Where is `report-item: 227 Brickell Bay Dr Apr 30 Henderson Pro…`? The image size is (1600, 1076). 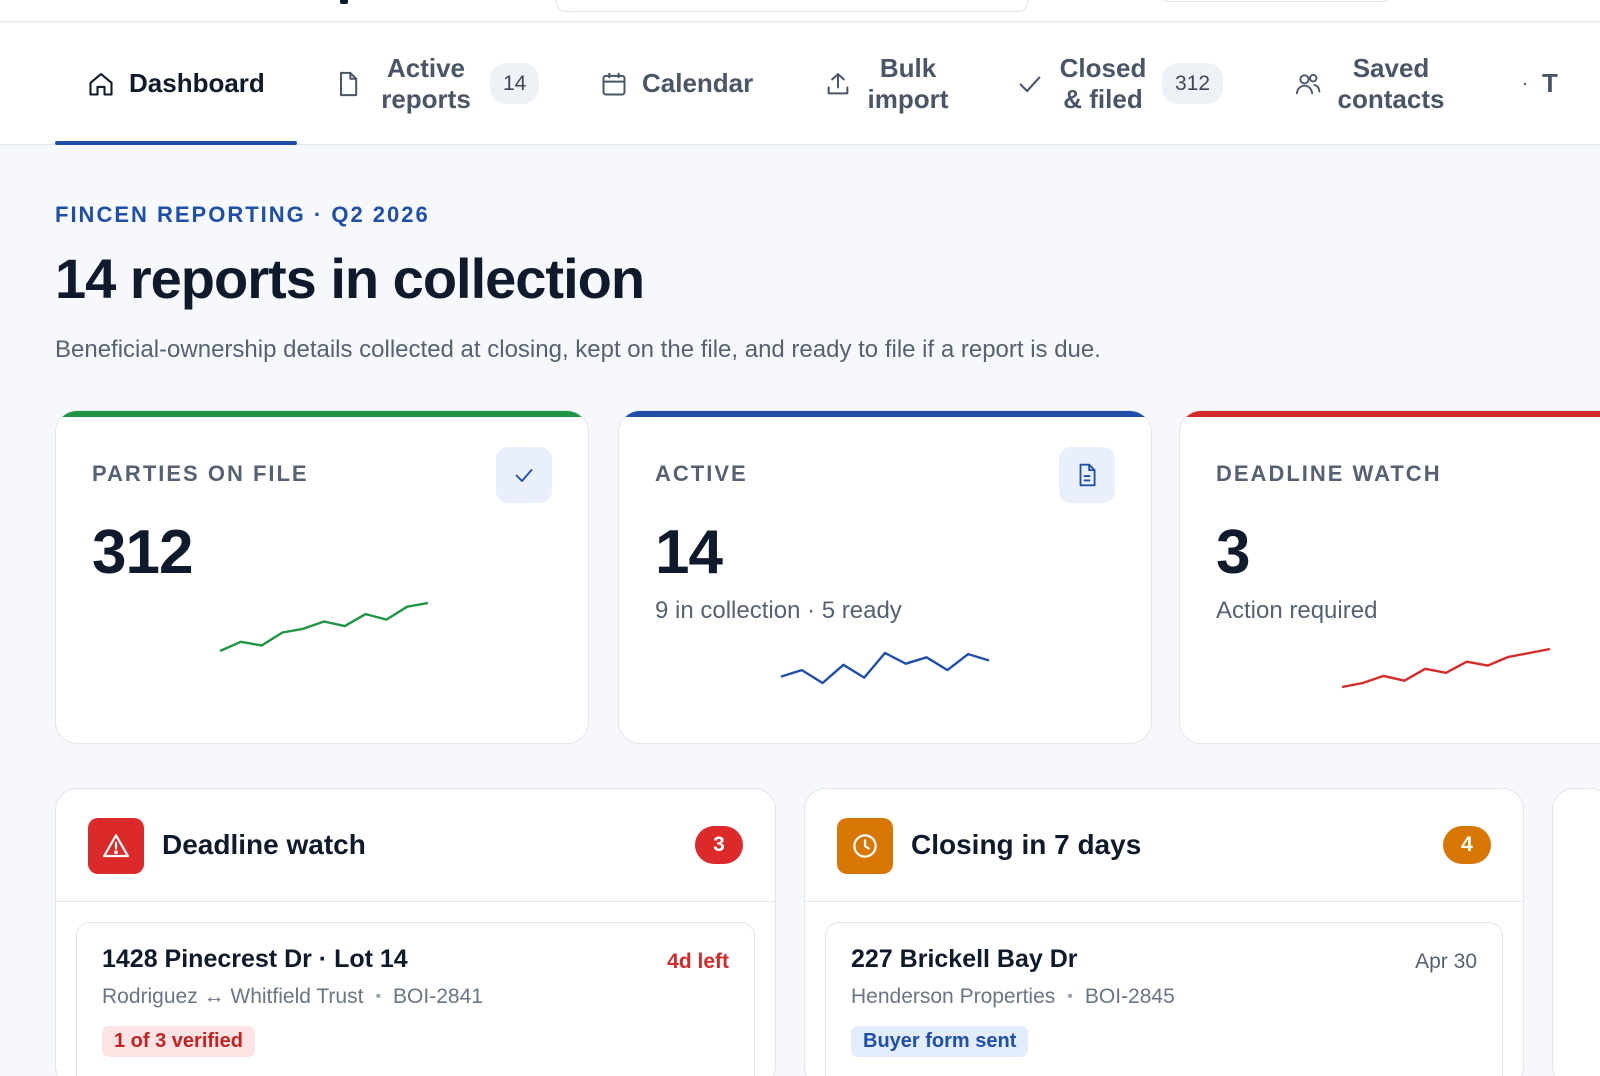
report-item: 227 Brickell Bay Dr Apr 30 Henderson Pro… is located at coordinates (1164, 999).